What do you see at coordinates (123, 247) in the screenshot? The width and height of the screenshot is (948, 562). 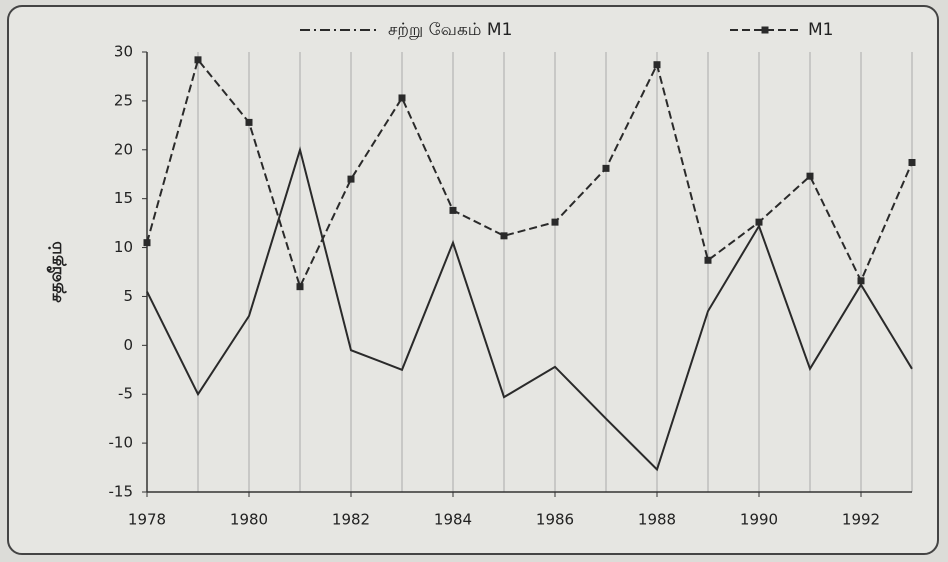 I see `y-tick-label: 10` at bounding box center [123, 247].